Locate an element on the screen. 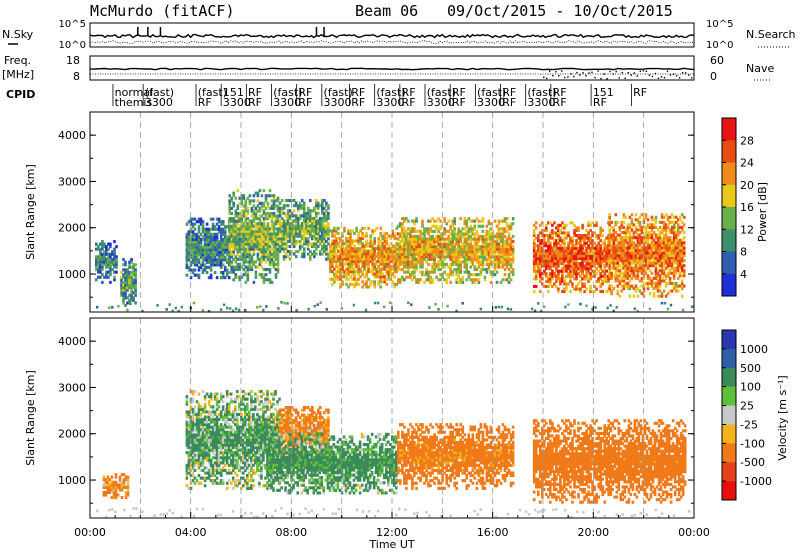 This screenshot has height=558, width=800. noise-panel-frame is located at coordinates (392, 35).